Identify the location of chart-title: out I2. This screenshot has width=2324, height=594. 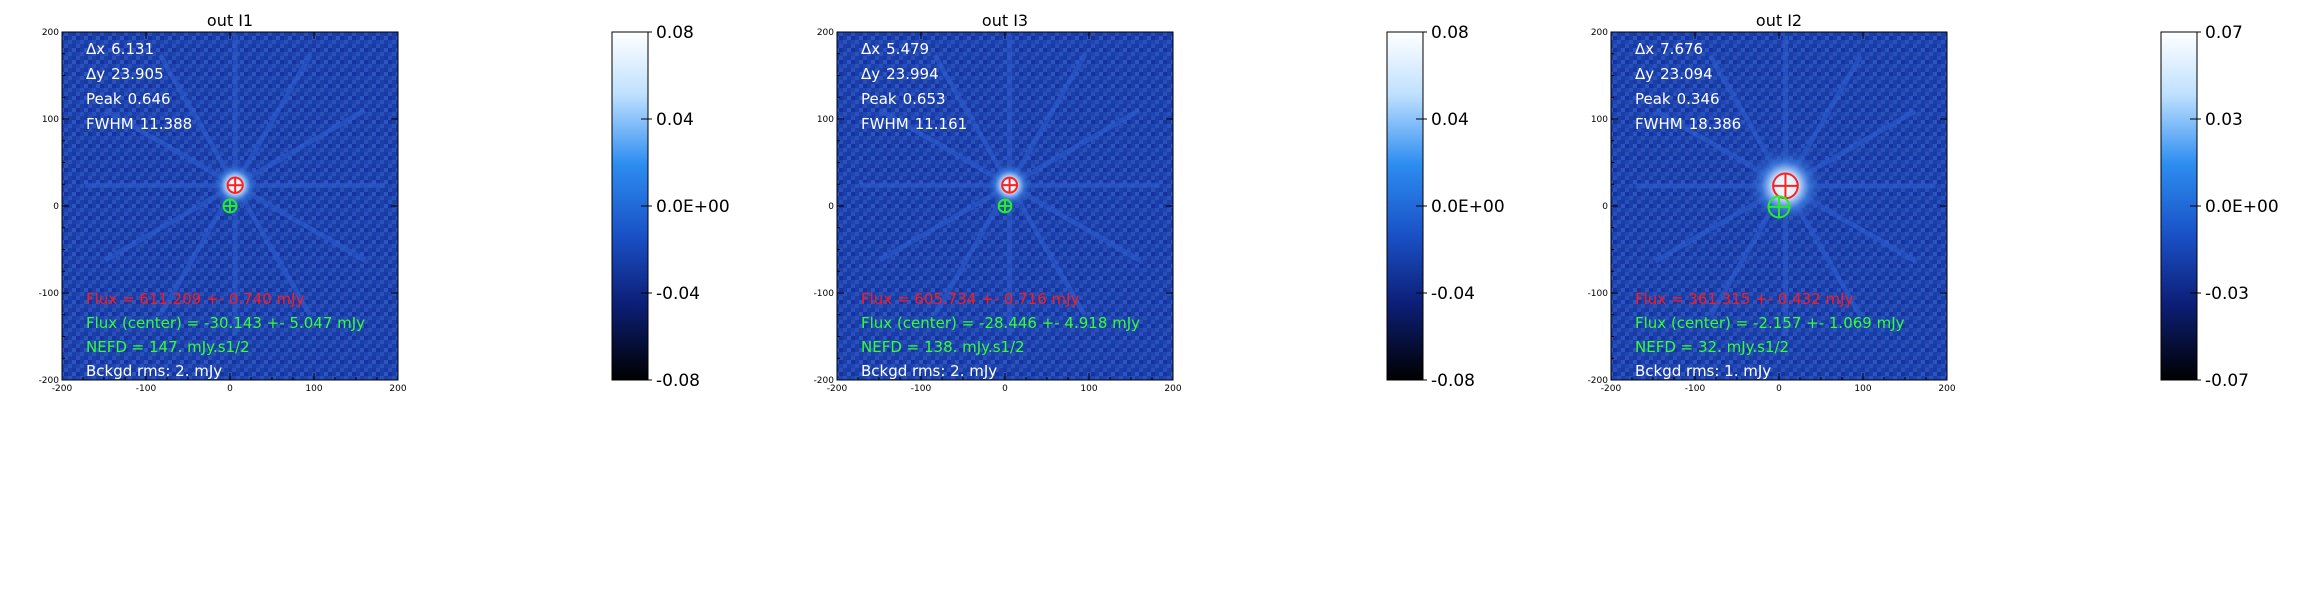
(1779, 20).